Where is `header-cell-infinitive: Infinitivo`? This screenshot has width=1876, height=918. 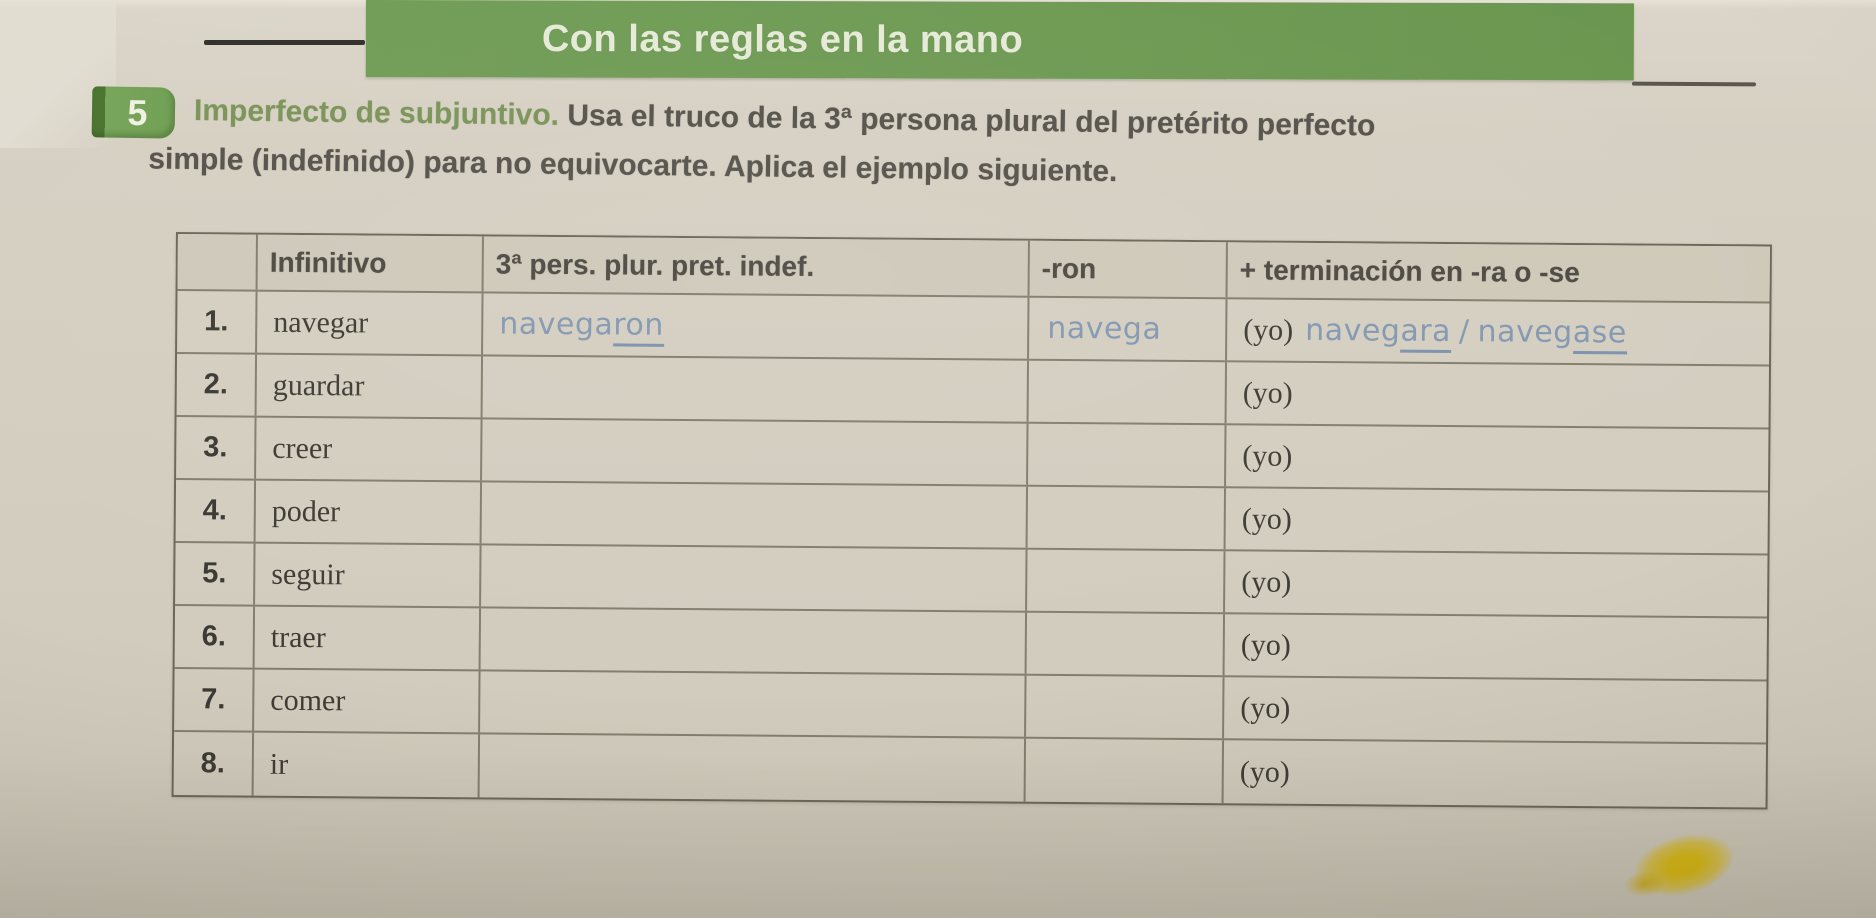 header-cell-infinitive: Infinitivo is located at coordinates (370, 263).